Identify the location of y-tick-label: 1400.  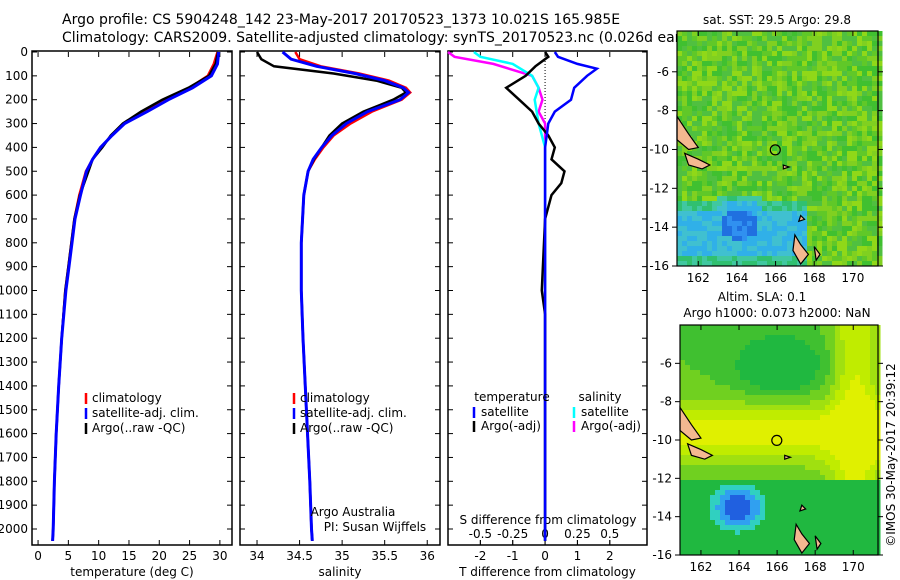
(14, 386).